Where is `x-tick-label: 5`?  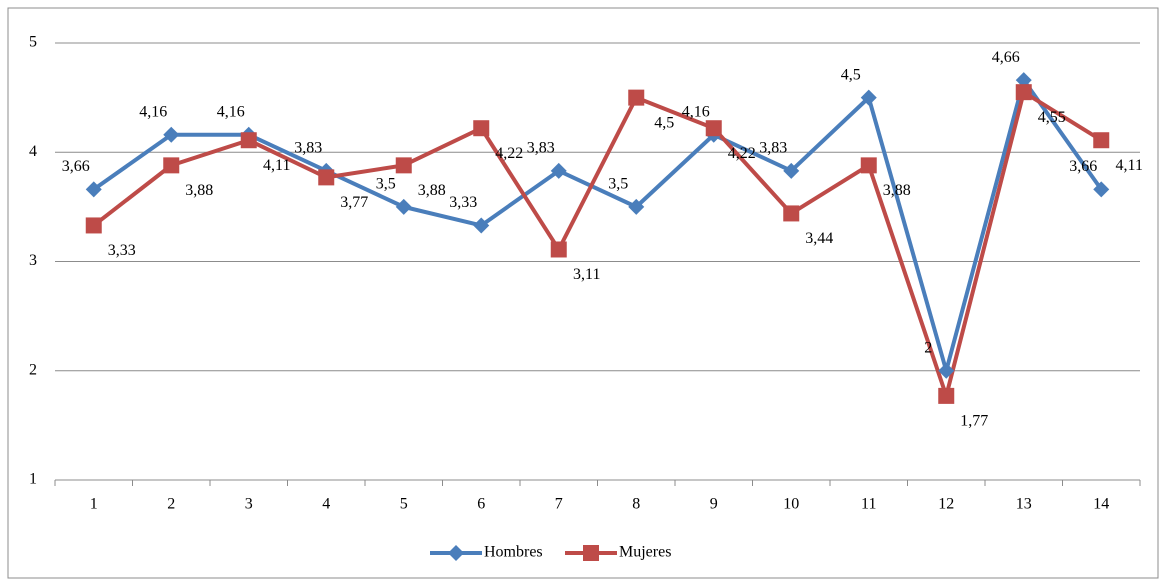
x-tick-label: 5 is located at coordinates (404, 504).